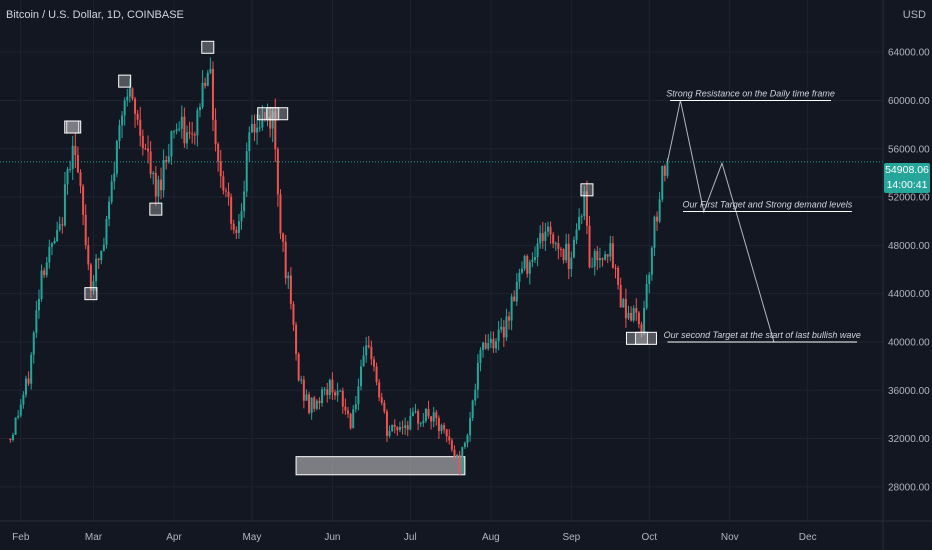 The height and width of the screenshot is (550, 932). What do you see at coordinates (909, 439) in the screenshot?
I see `y-tick-label: 32000.00` at bounding box center [909, 439].